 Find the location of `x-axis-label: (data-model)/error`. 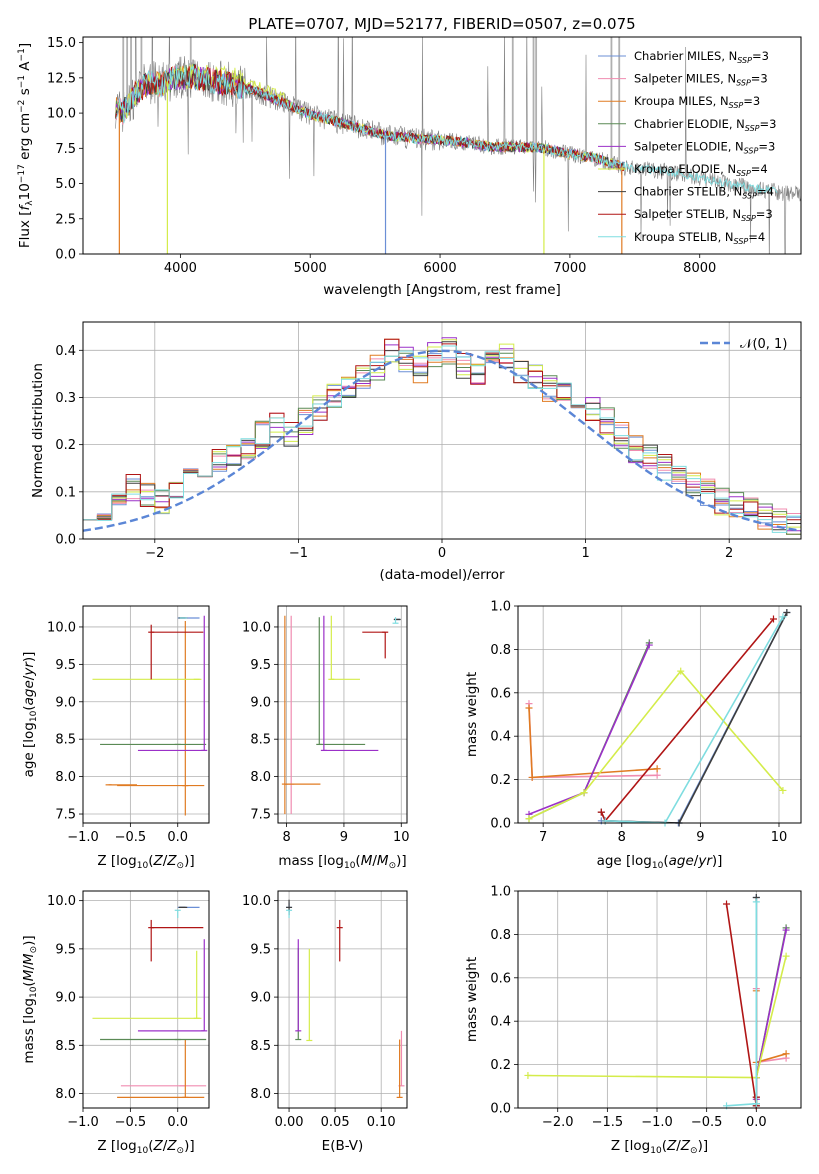

x-axis-label: (data-model)/error is located at coordinates (442, 575).